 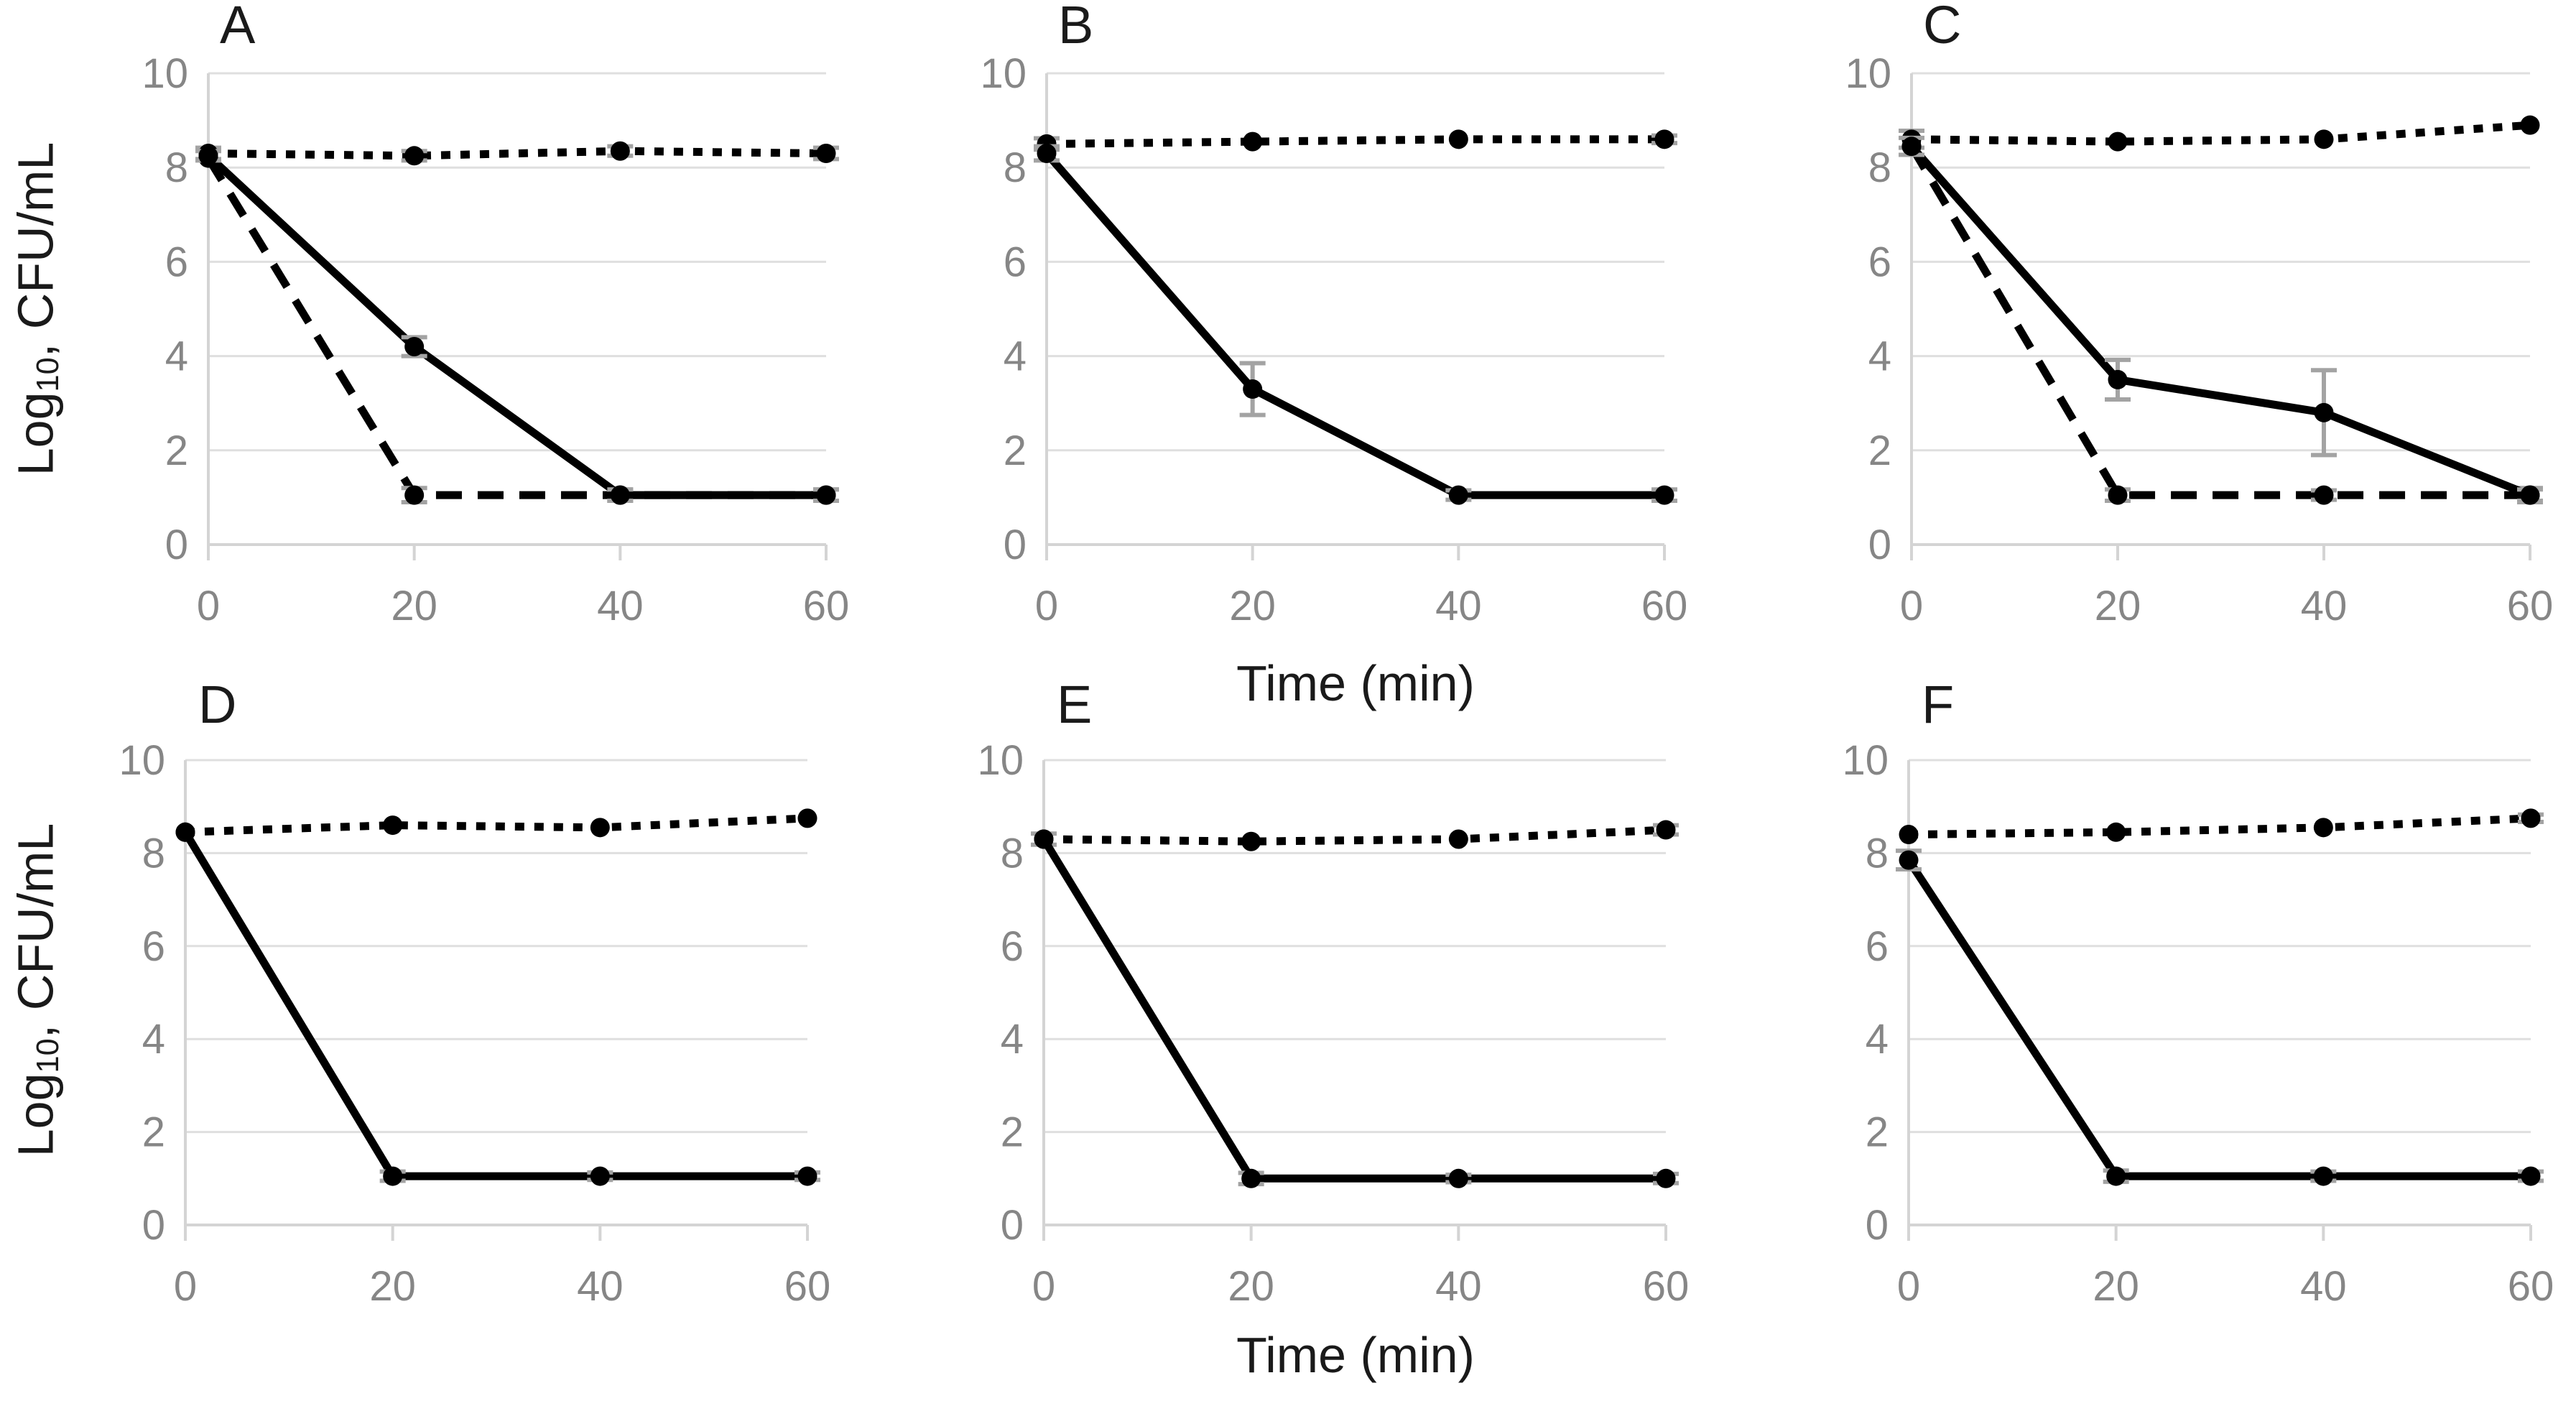 I want to click on panel-label-b: B, so click(x=1076, y=28).